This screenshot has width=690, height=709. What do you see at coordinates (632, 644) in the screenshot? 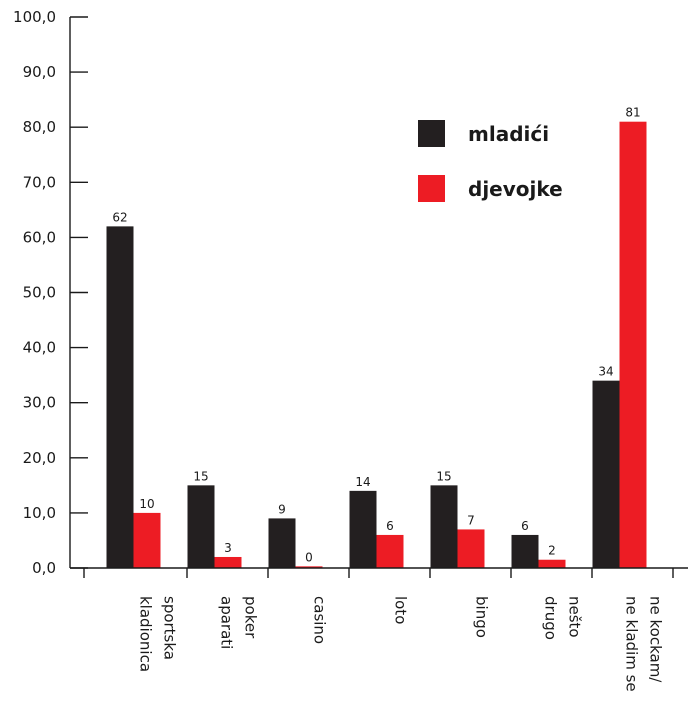
I see `x-tick-label: ne kladim se` at bounding box center [632, 644].